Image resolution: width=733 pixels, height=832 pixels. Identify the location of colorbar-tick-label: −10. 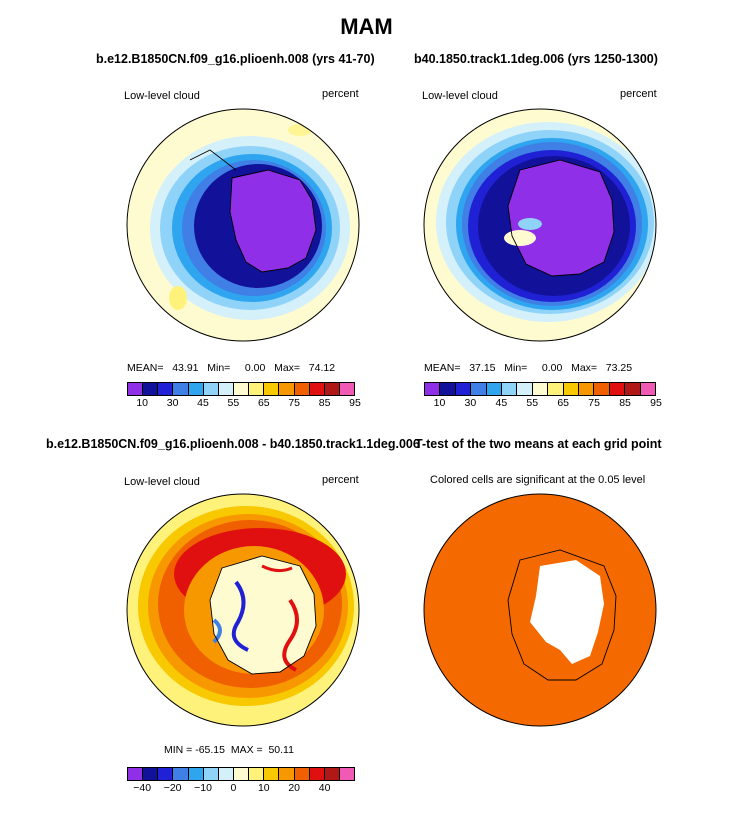
(203, 788).